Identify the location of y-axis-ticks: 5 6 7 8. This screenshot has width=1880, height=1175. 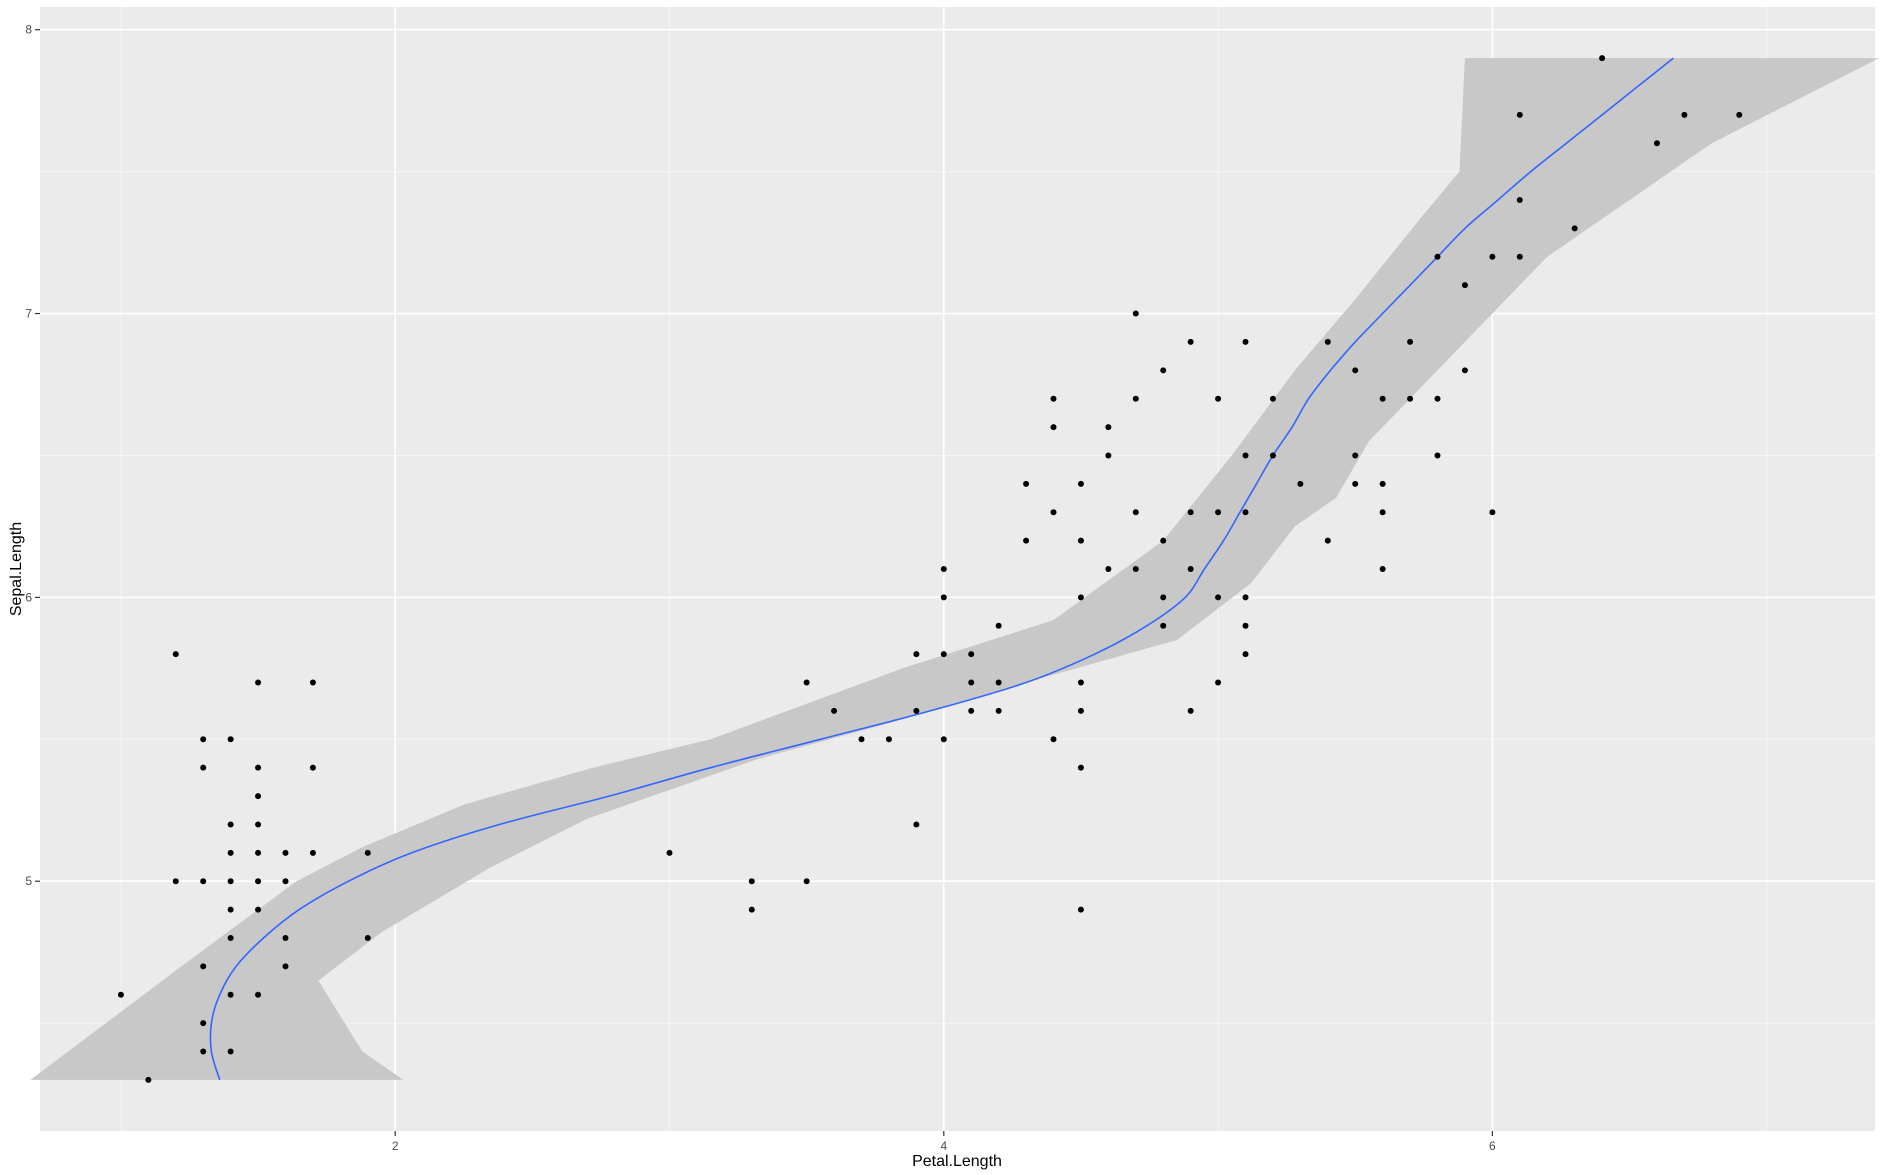
(32, 455).